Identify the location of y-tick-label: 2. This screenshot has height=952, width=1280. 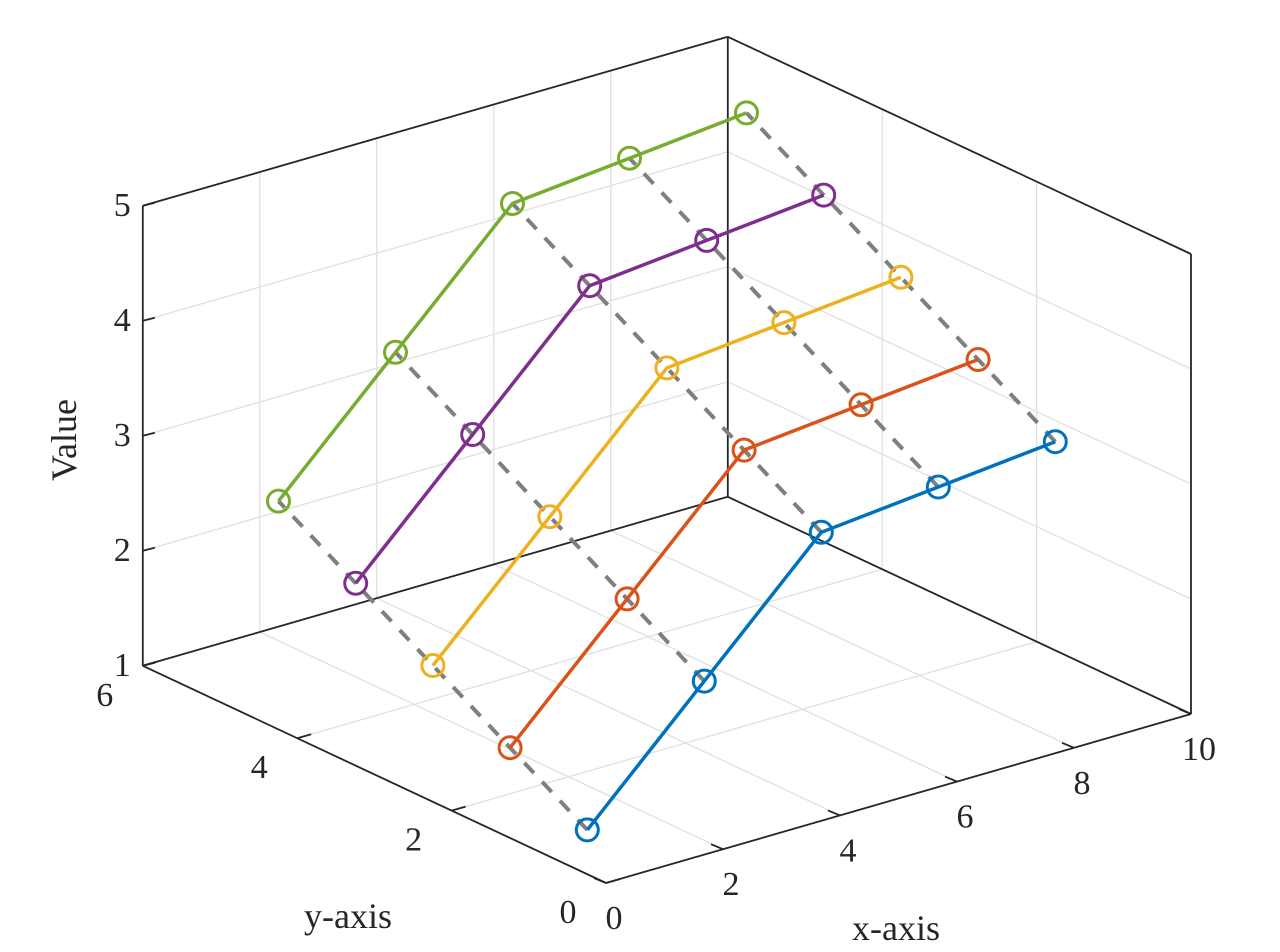
(413, 840).